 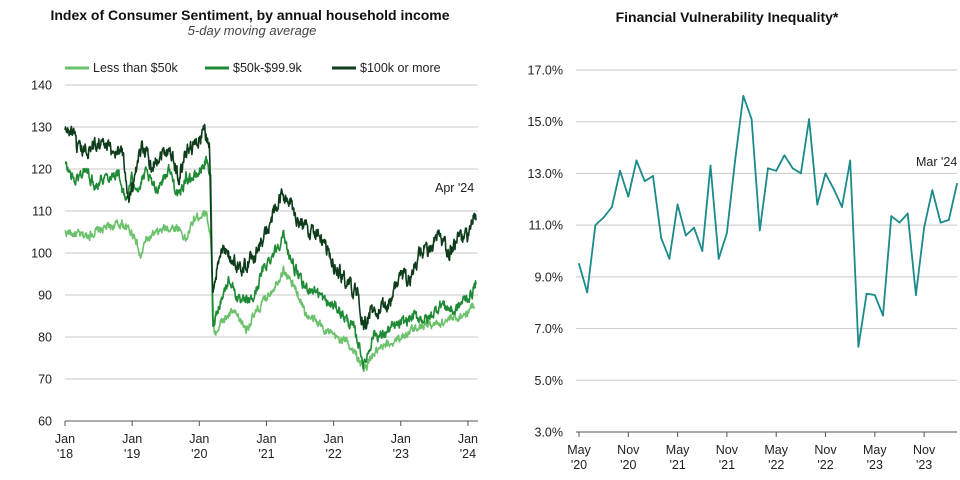 What do you see at coordinates (42, 212) in the screenshot?
I see `sentiment-y-tick-label: 110` at bounding box center [42, 212].